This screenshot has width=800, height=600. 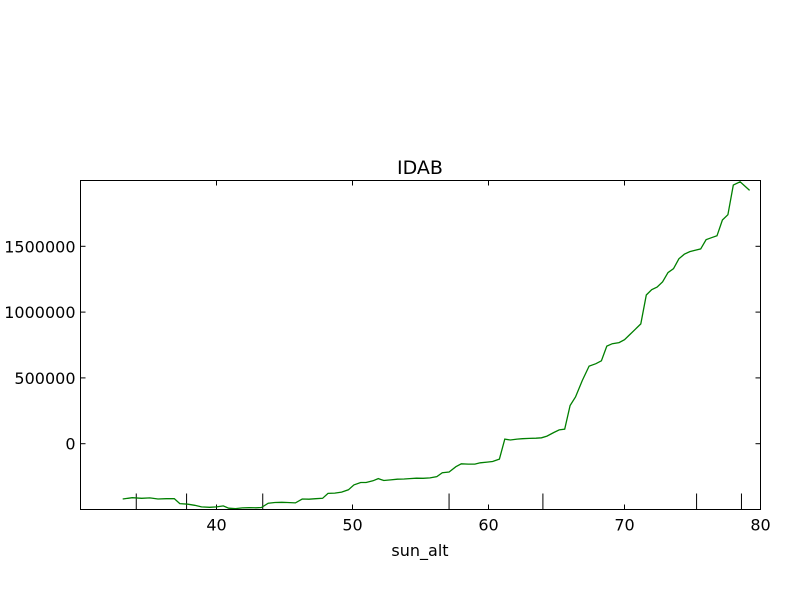 I want to click on y-tick-label: 1500000, so click(x=39, y=246).